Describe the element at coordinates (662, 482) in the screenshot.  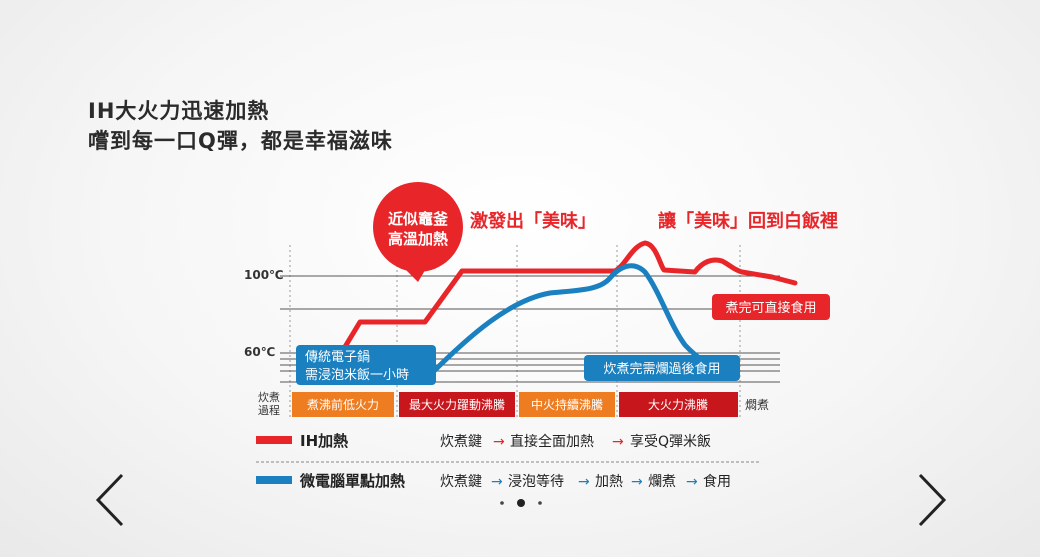
I see `legend-step: 爛煮` at that location.